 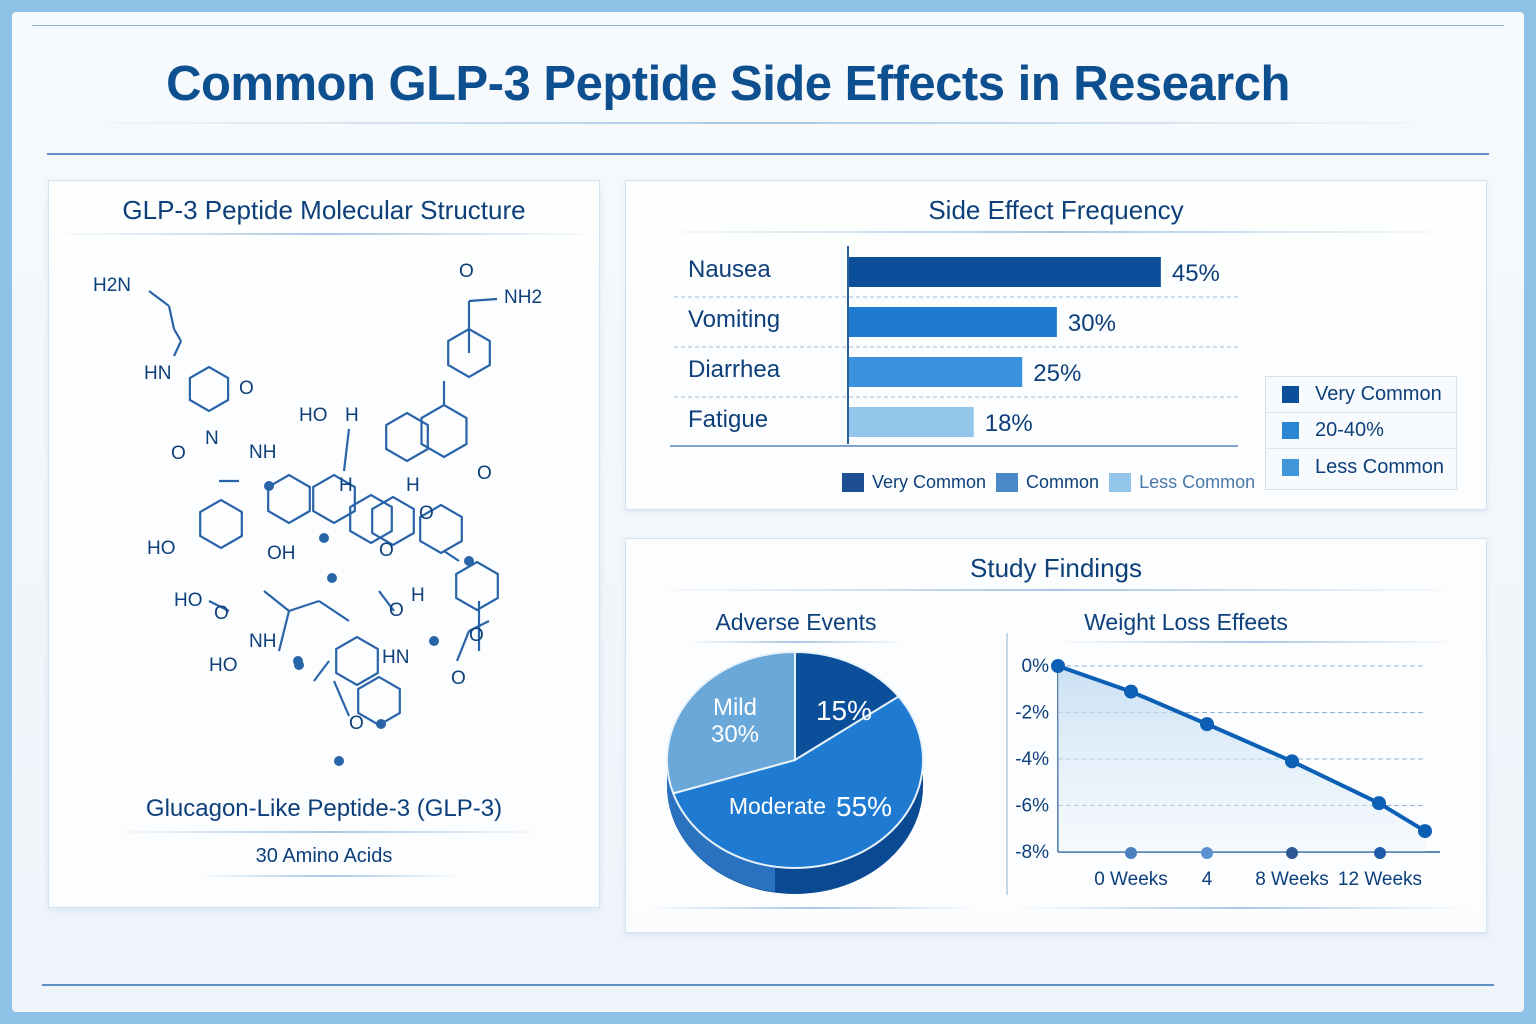 I want to click on structure-title: GLP-3 Peptide Molecular Structure, so click(x=324, y=210).